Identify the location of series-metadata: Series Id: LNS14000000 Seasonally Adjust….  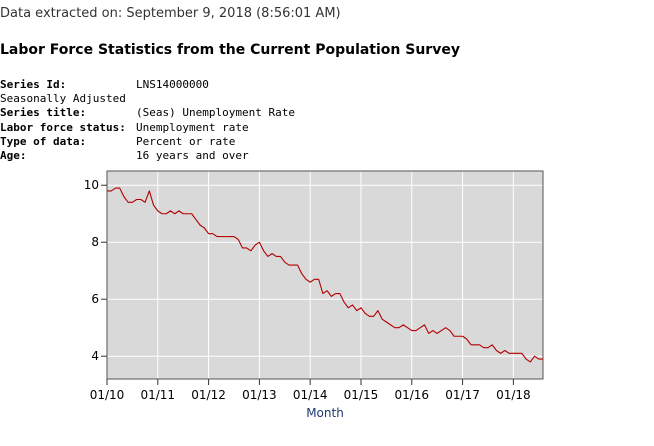
(147, 120).